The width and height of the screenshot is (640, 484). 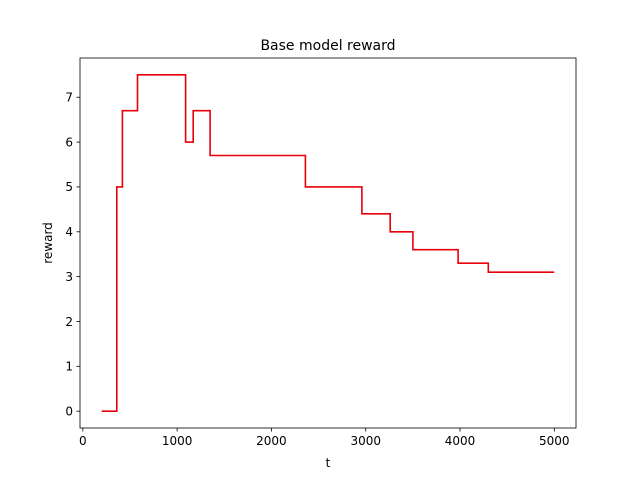 What do you see at coordinates (327, 46) in the screenshot?
I see `chart-title: Base model reward` at bounding box center [327, 46].